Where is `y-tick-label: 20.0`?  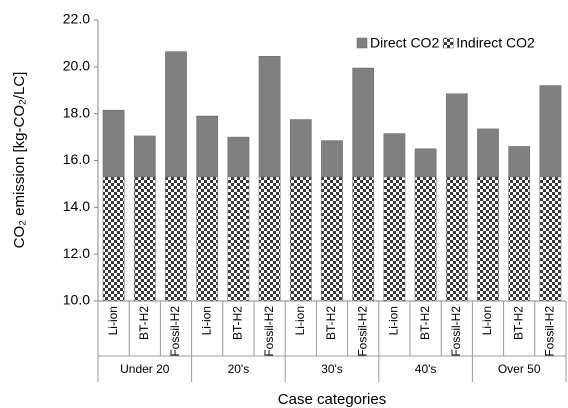 y-tick-label: 20.0 is located at coordinates (76, 66).